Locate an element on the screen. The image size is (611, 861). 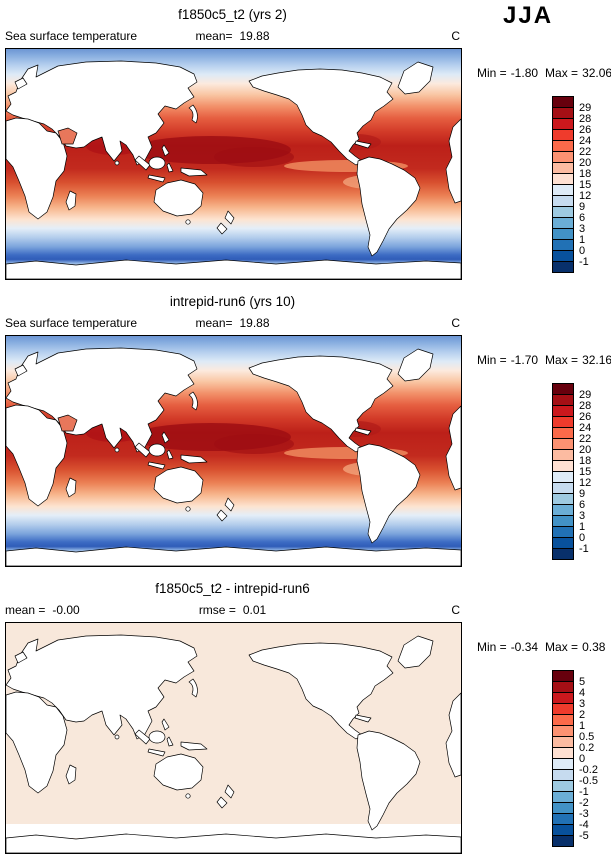
stat-row: mean = -0.00 rmse = 0.01 C is located at coordinates (232, 610).